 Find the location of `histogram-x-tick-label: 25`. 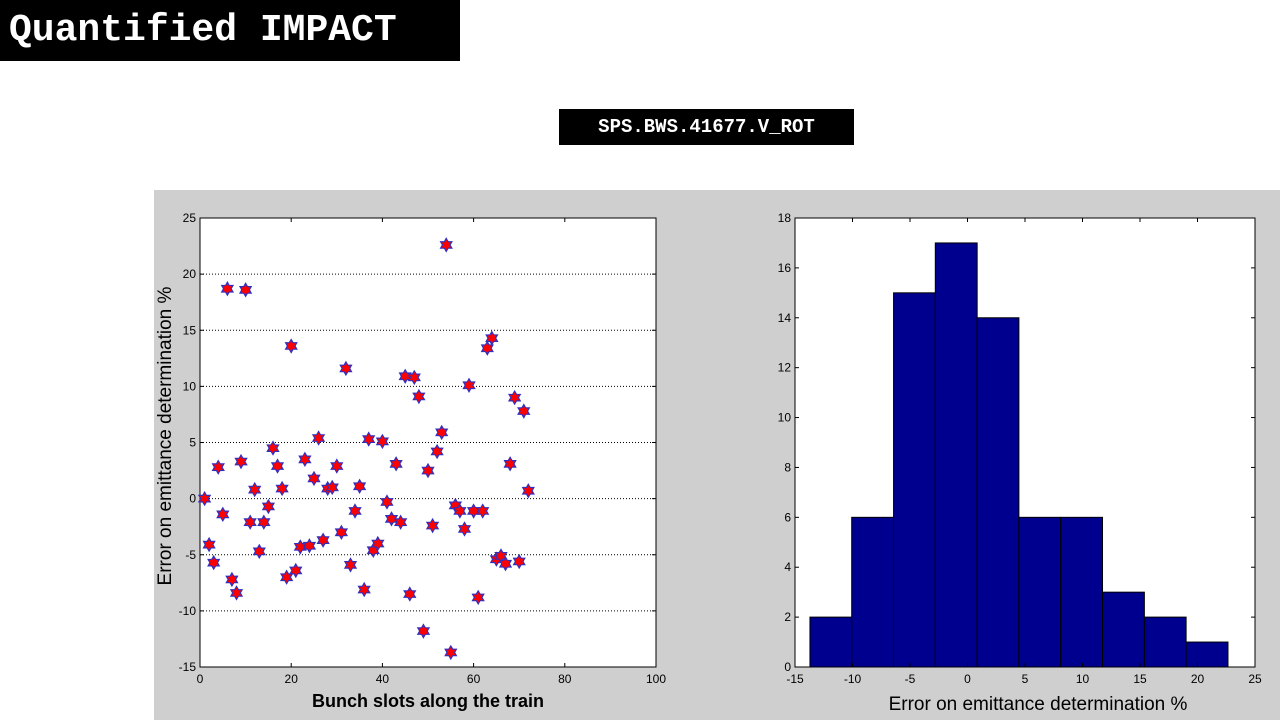

histogram-x-tick-label: 25 is located at coordinates (1255, 679).